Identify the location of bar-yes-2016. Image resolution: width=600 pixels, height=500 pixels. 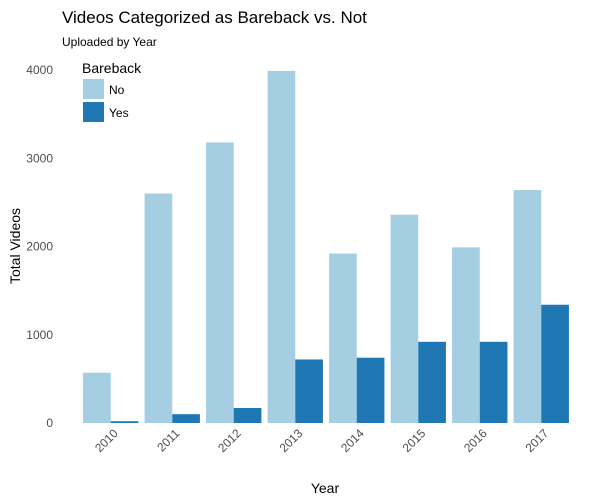
(493, 382).